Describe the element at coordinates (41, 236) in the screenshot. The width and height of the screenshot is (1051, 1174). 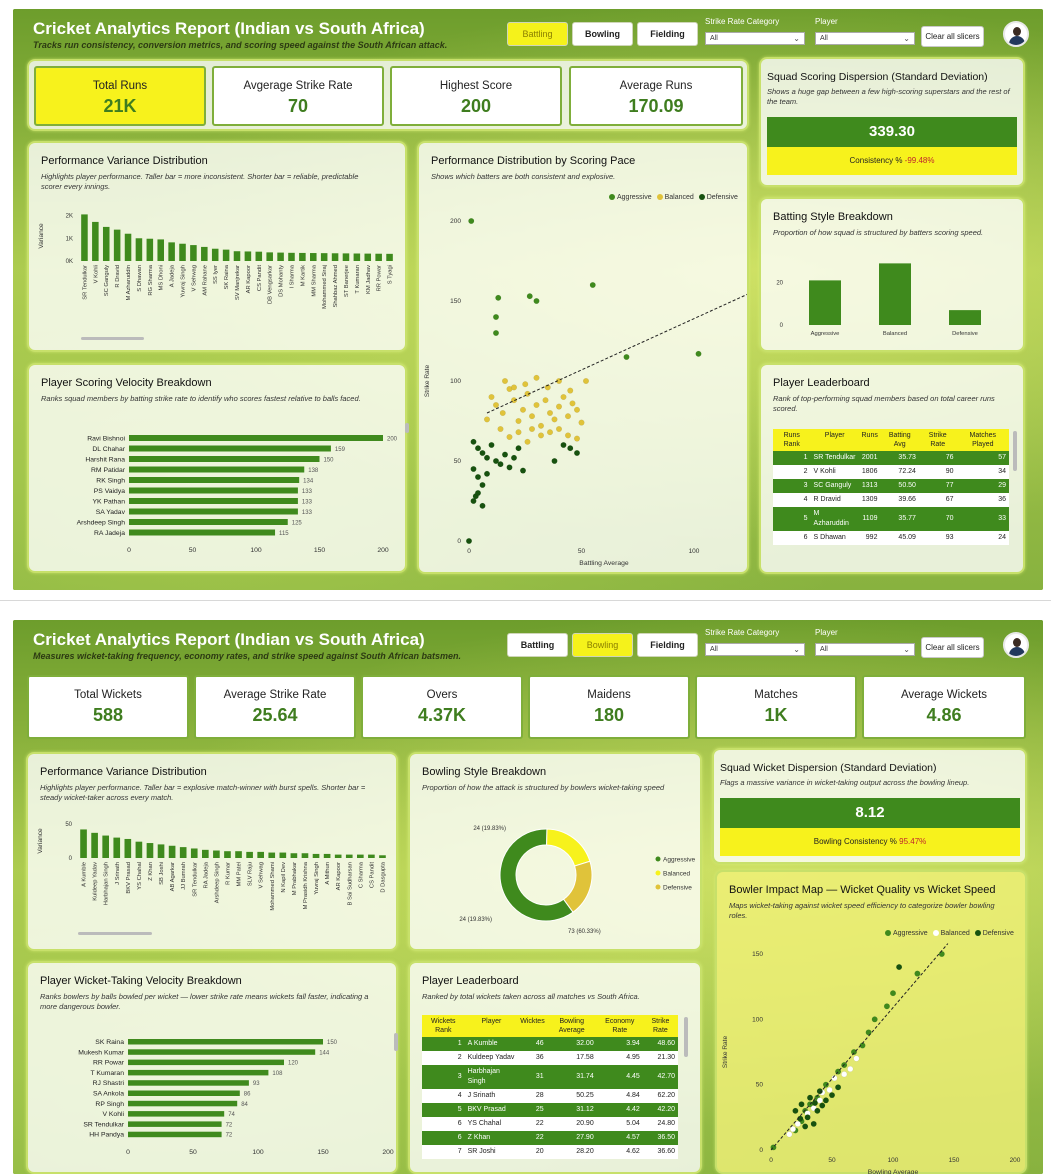
I see `y-axis-label: Variance` at that location.